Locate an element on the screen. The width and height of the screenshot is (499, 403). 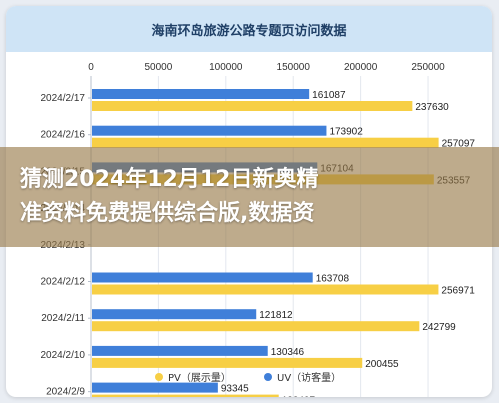
pv-value-label: 242799 is located at coordinates (439, 327).